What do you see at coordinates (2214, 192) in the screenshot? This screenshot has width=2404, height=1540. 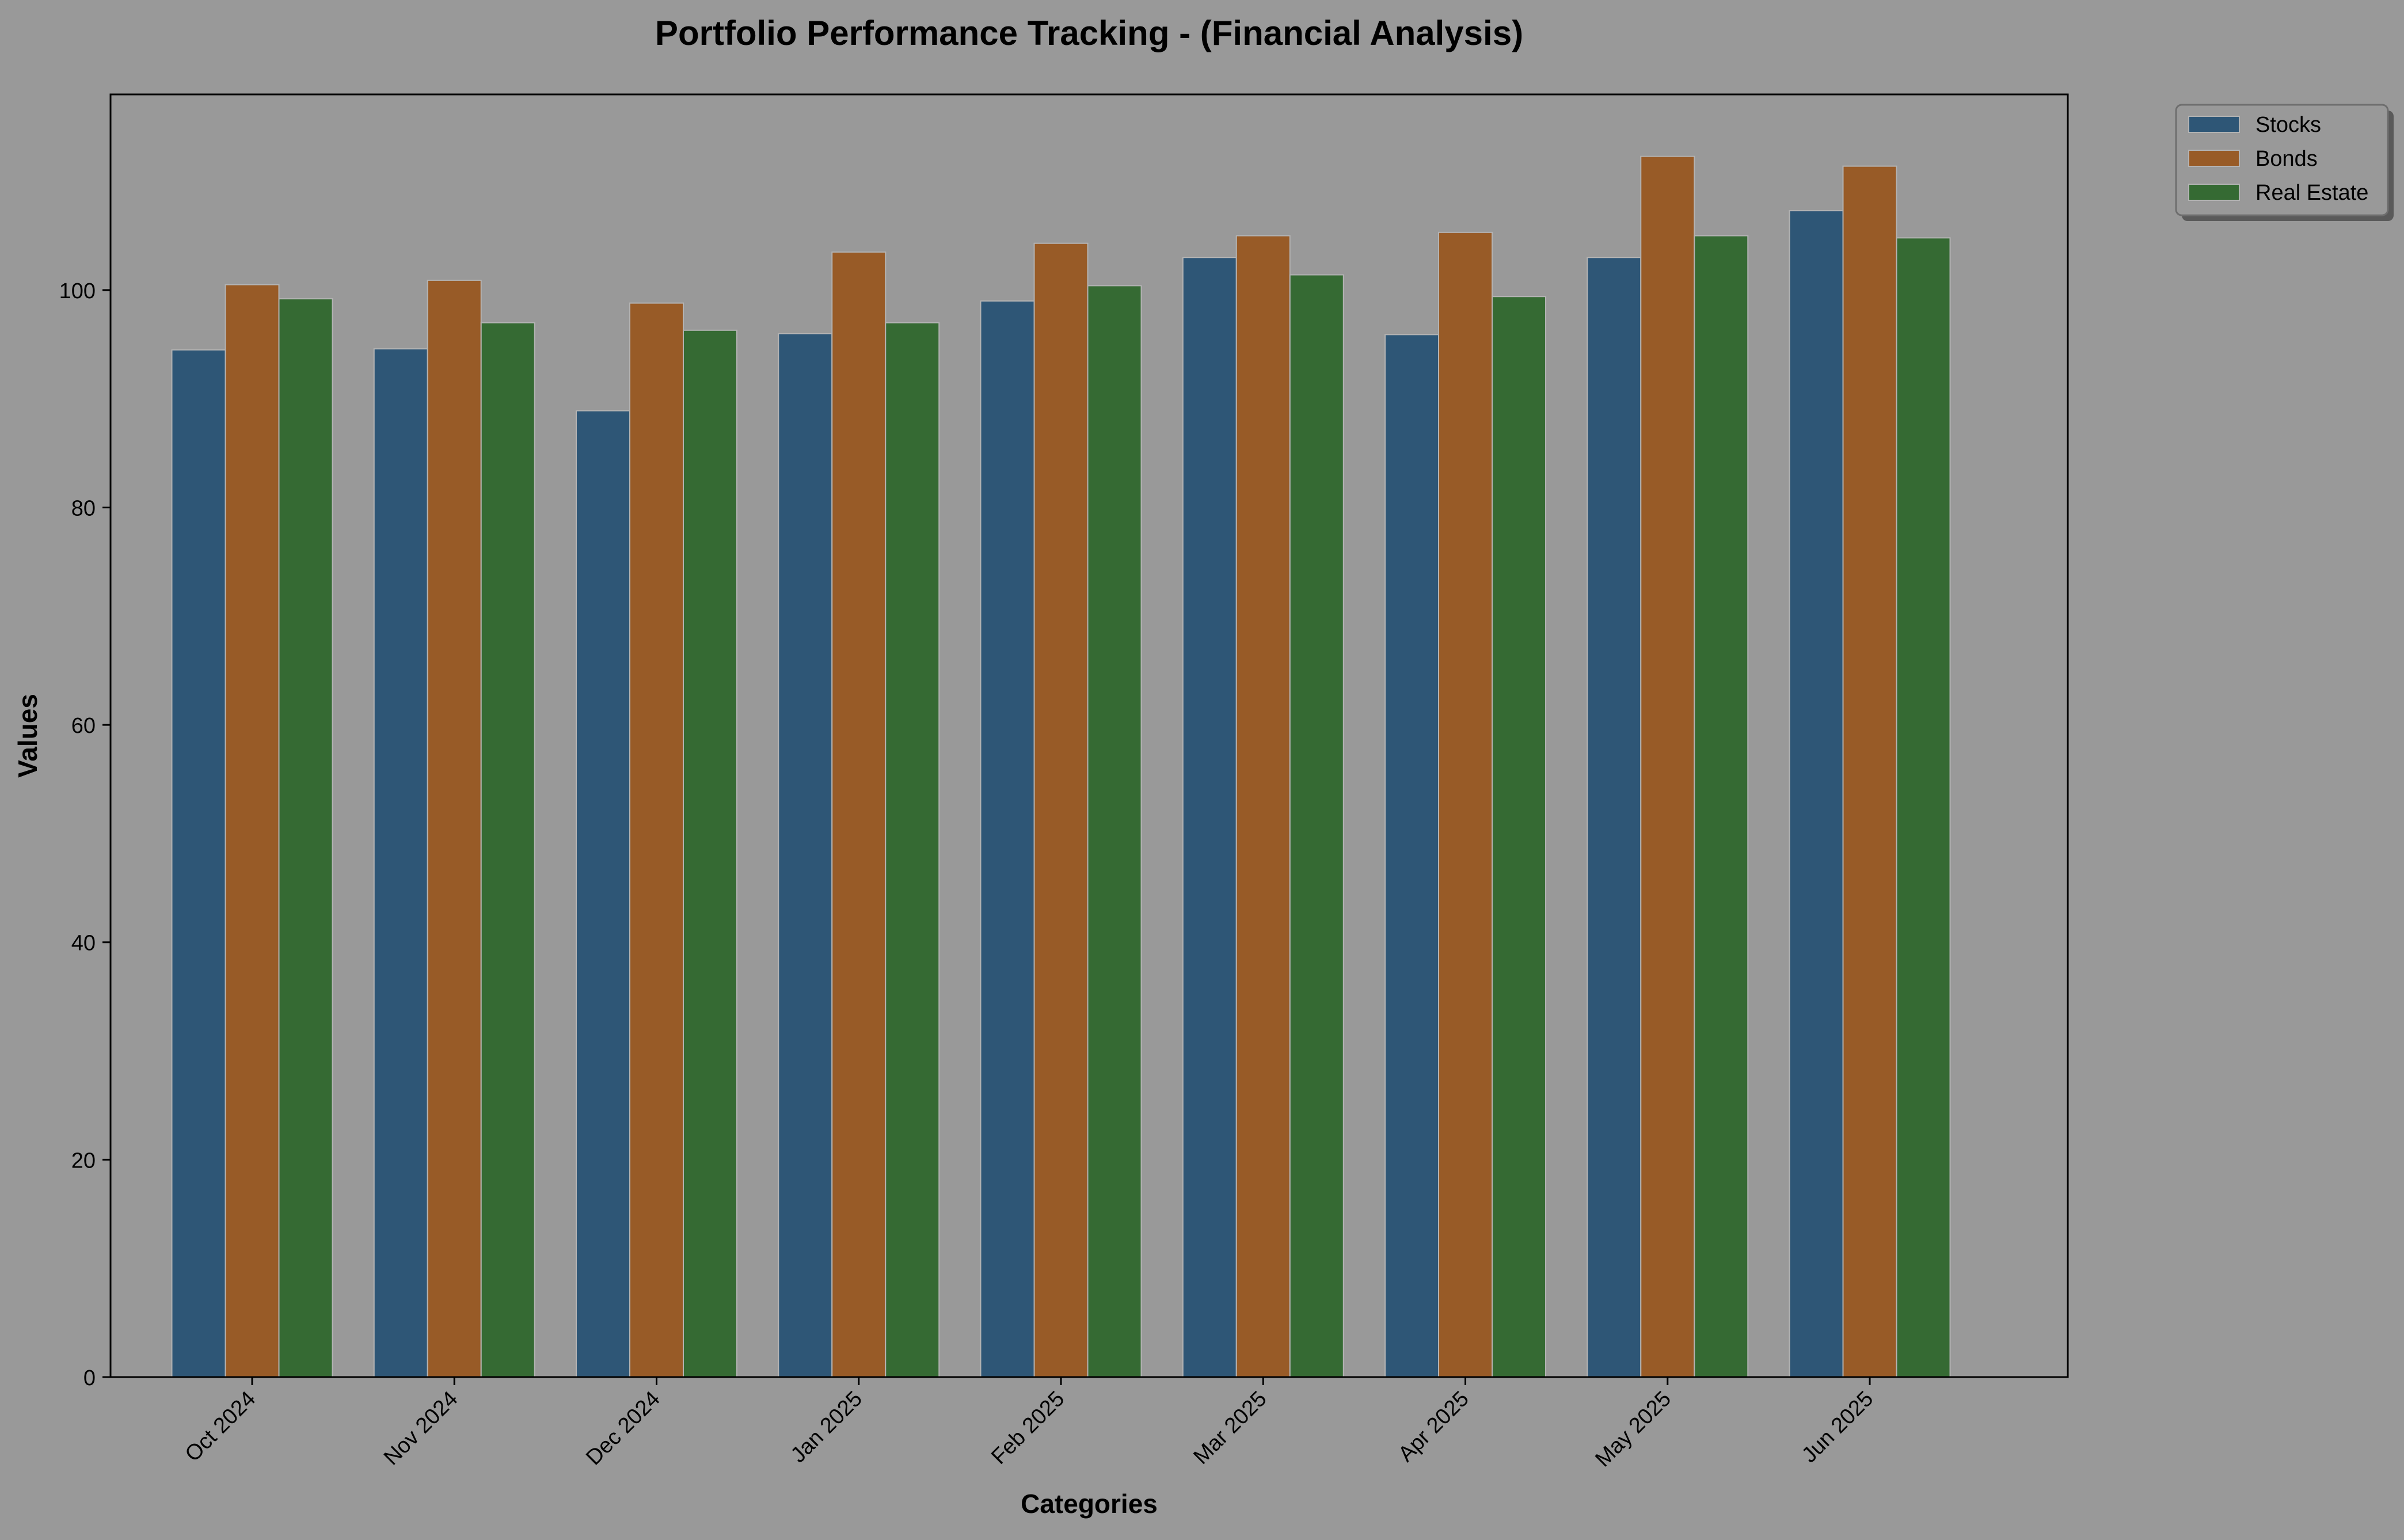 I see `legend-swatch-real-estate` at bounding box center [2214, 192].